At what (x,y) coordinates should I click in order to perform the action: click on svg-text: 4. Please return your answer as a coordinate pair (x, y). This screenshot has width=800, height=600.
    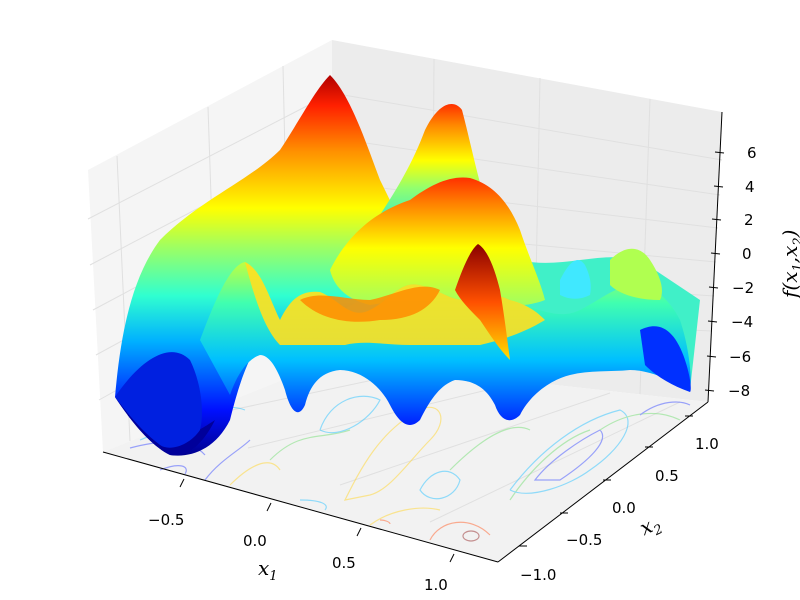
    Looking at the image, I should click on (750, 187).